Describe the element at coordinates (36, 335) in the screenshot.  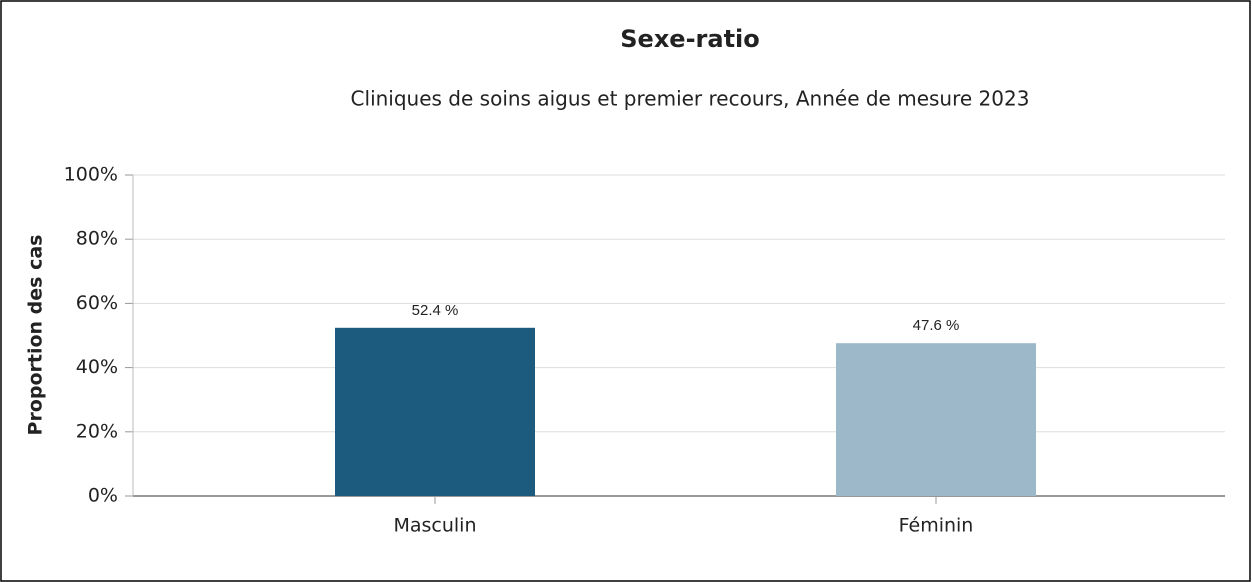
I see `y-axis-label: Proportion des cas` at that location.